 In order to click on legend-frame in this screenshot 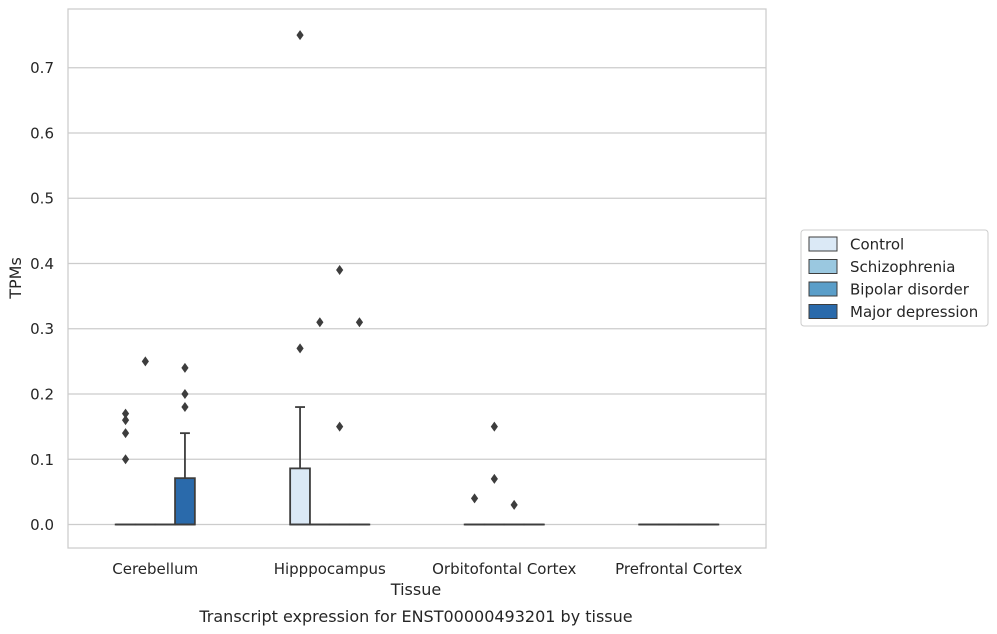, I will do `click(894, 278)`.